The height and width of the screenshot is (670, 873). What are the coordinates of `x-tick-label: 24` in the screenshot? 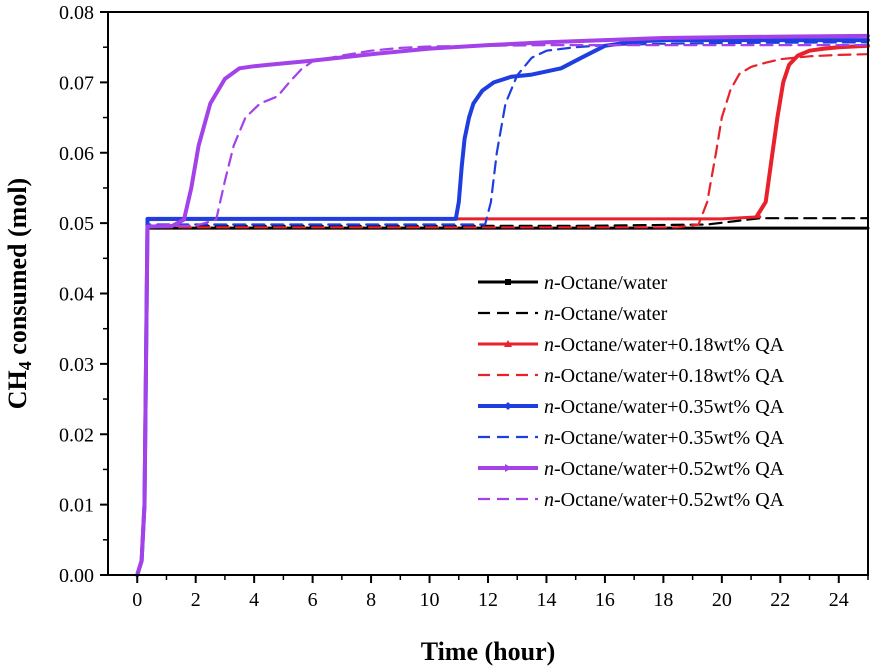 It's located at (839, 600).